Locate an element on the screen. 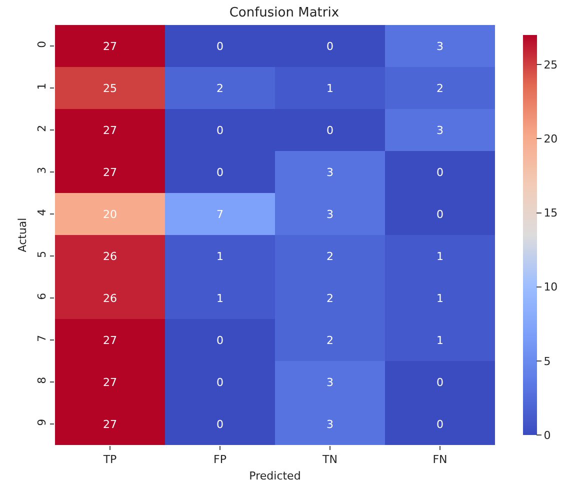  y-tick-label: 8 is located at coordinates (42, 380).